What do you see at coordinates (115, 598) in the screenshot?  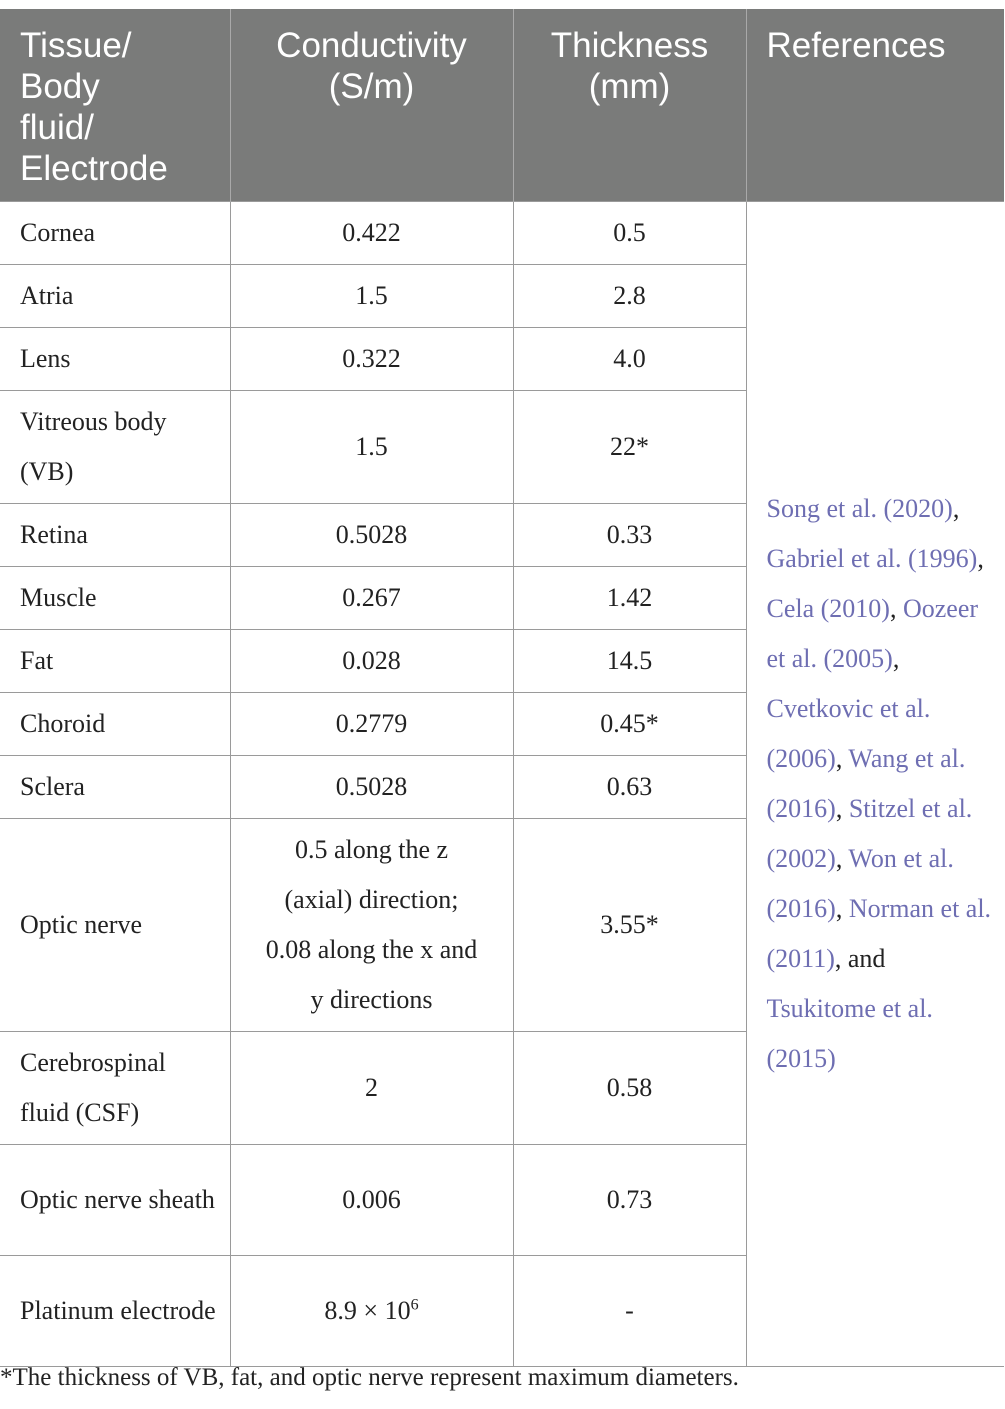 I see `tissue-cell: Muscle` at bounding box center [115, 598].